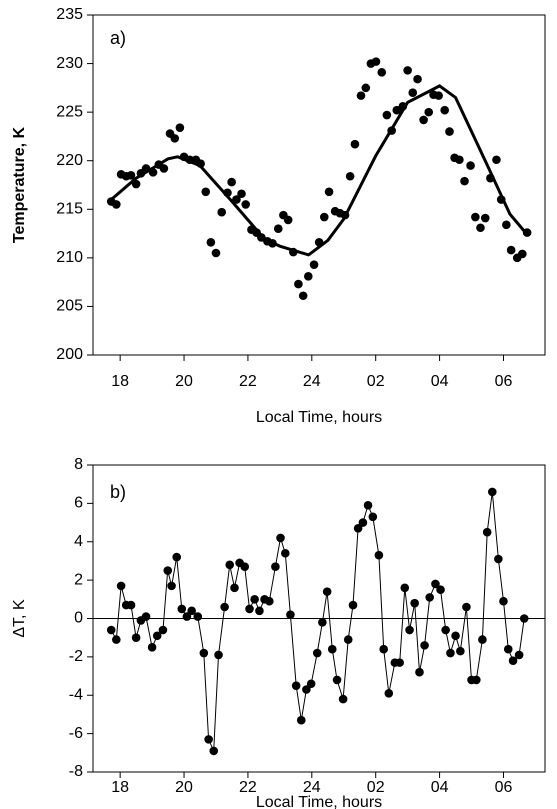 The height and width of the screenshot is (809, 557). What do you see at coordinates (76, 733) in the screenshot?
I see `y-tick-label: -6` at bounding box center [76, 733].